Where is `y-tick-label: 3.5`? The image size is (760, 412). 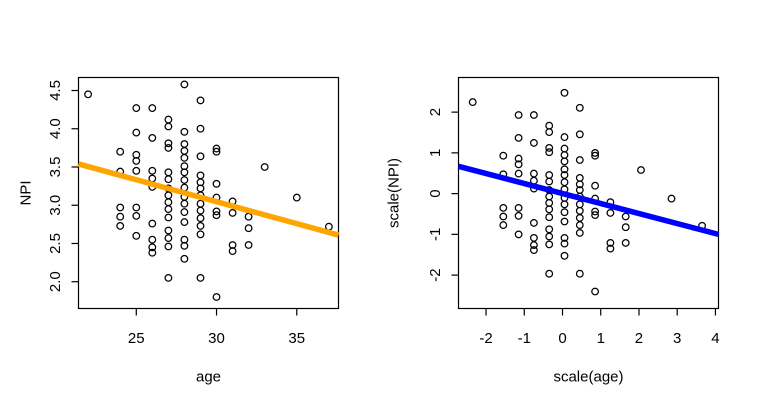 y-tick-label: 3.5 is located at coordinates (55, 167).